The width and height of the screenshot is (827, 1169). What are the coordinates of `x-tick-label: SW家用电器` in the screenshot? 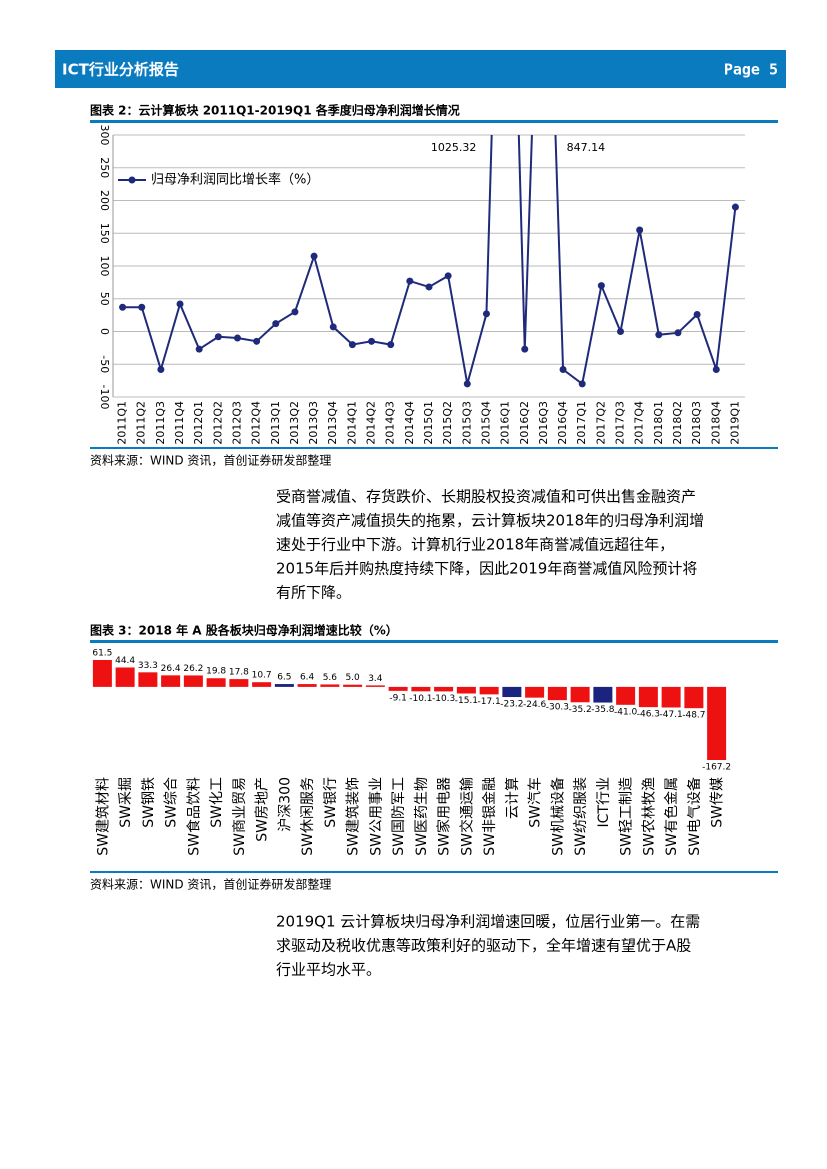 It's located at (444, 816).